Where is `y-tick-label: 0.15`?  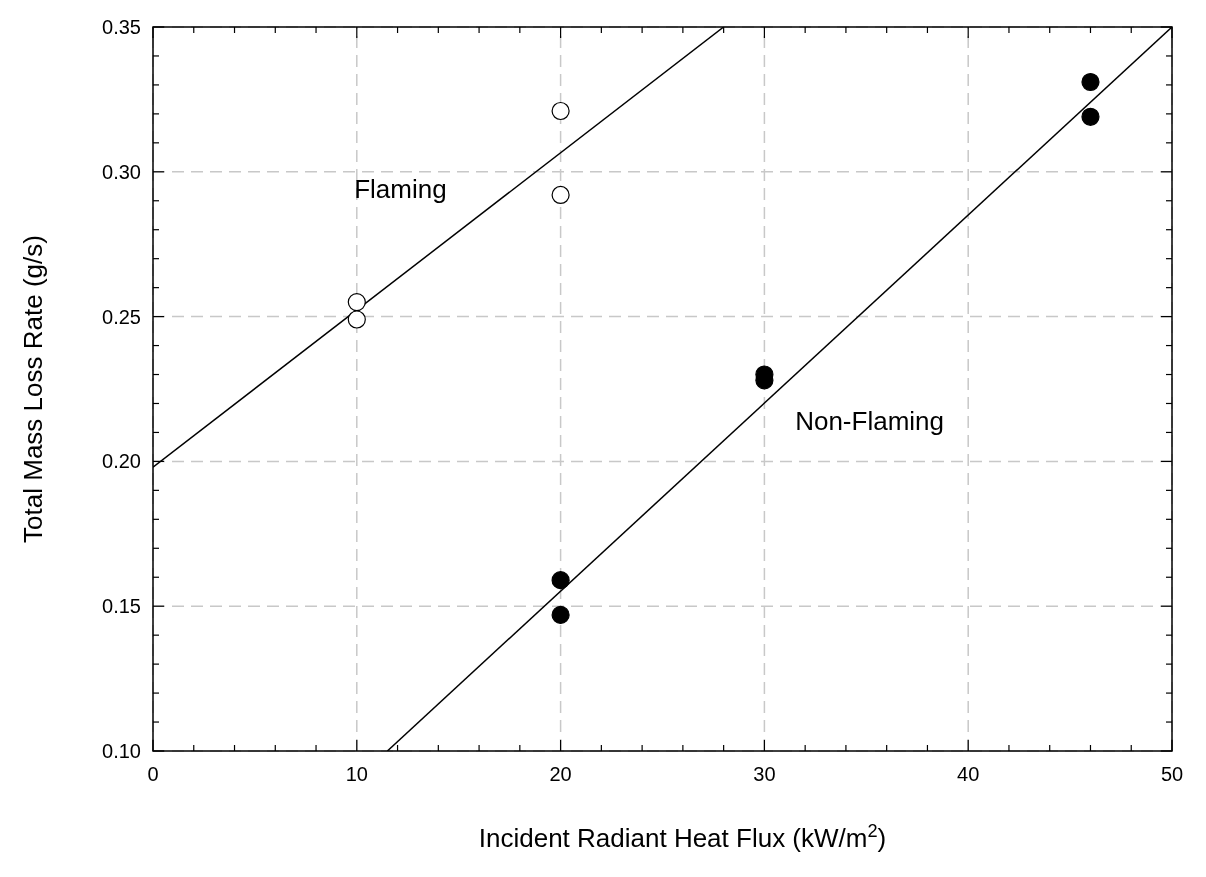
y-tick-label: 0.15 is located at coordinates (121, 606).